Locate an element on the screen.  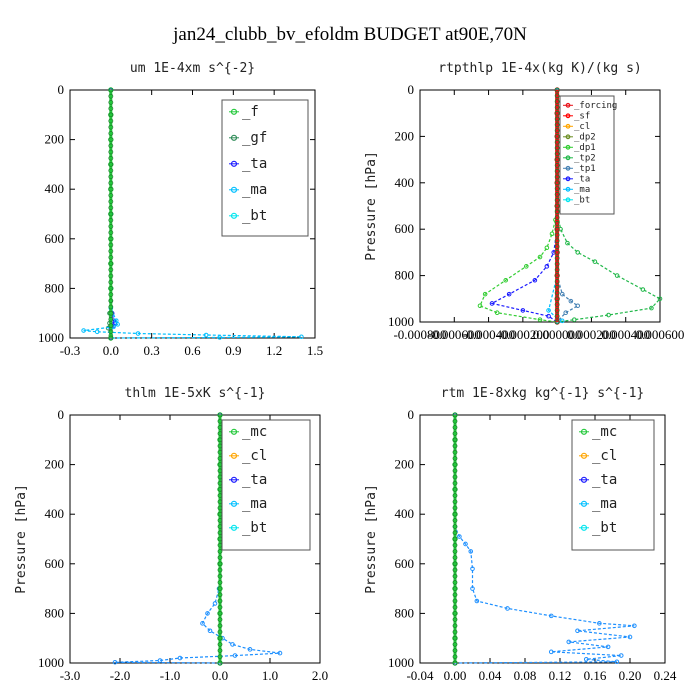
legend-entry-dp1: _dp1 is located at coordinates (585, 148).